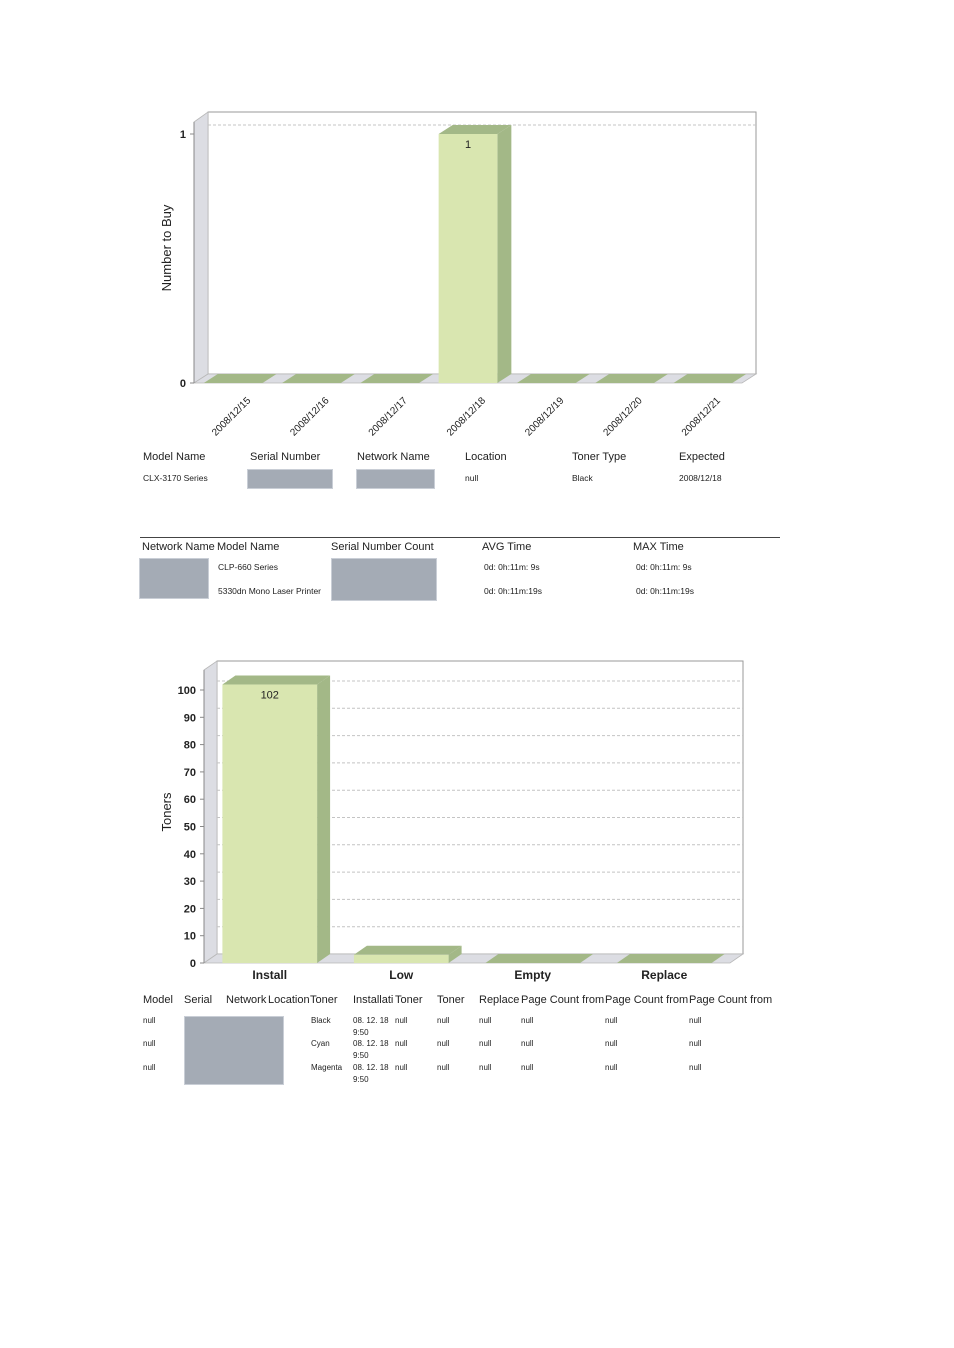  What do you see at coordinates (527, 1067) in the screenshot?
I see `t3-row3-c4: null` at bounding box center [527, 1067].